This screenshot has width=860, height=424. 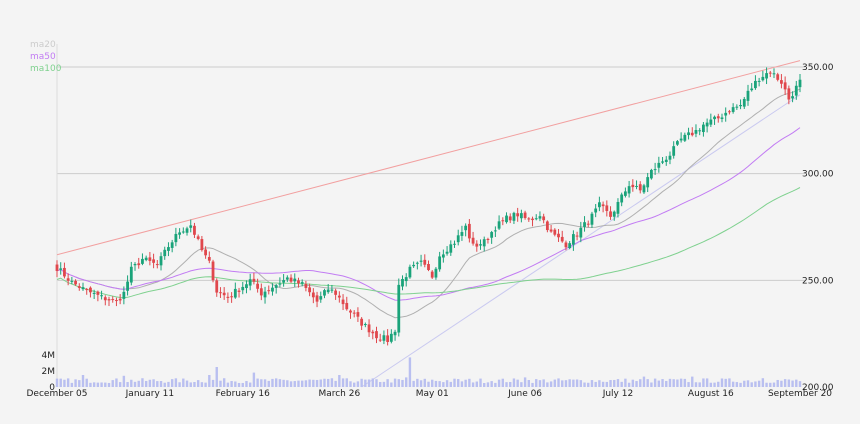 What do you see at coordinates (43, 57) in the screenshot?
I see `legend-ma50: ma50` at bounding box center [43, 57].